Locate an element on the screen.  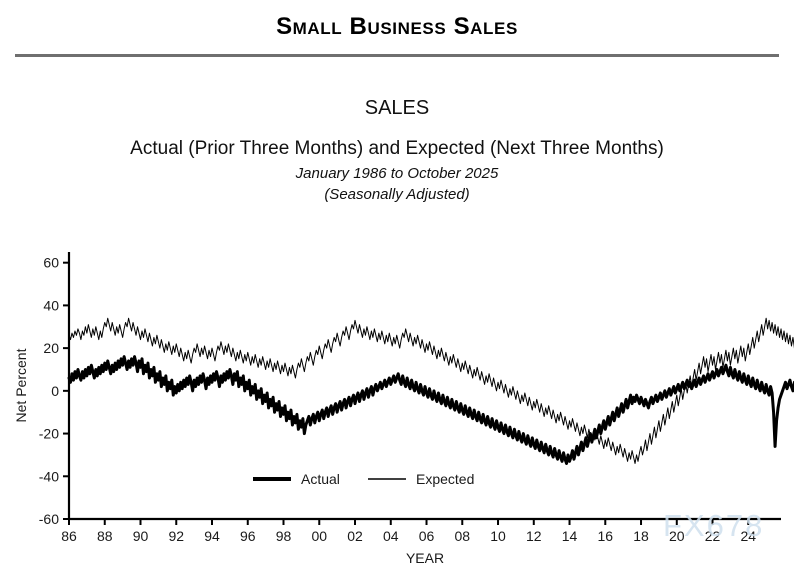
legend-label-expected: Expected is located at coordinates (445, 479).